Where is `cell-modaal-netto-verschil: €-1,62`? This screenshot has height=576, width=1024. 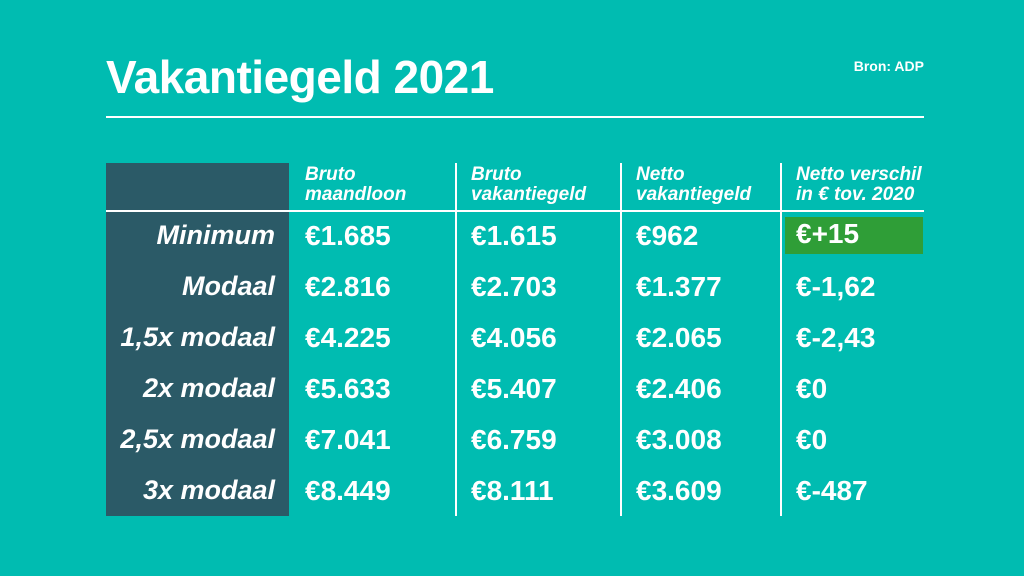 cell-modaal-netto-verschil: €-1,62 is located at coordinates (836, 286).